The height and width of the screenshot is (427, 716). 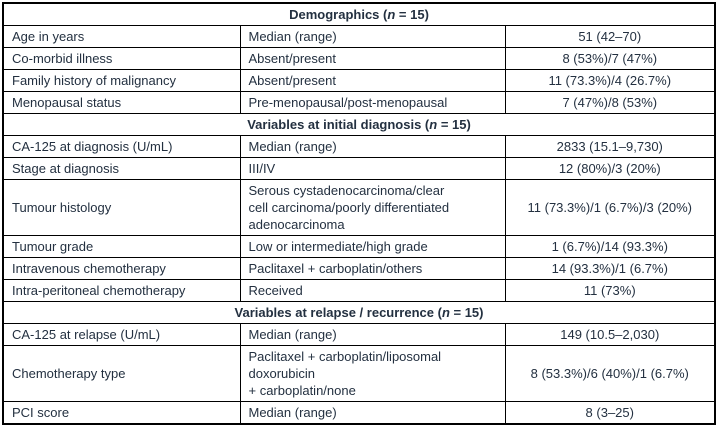 I want to click on value-cell: 12 (80%)/3 (20%), so click(x=610, y=168).